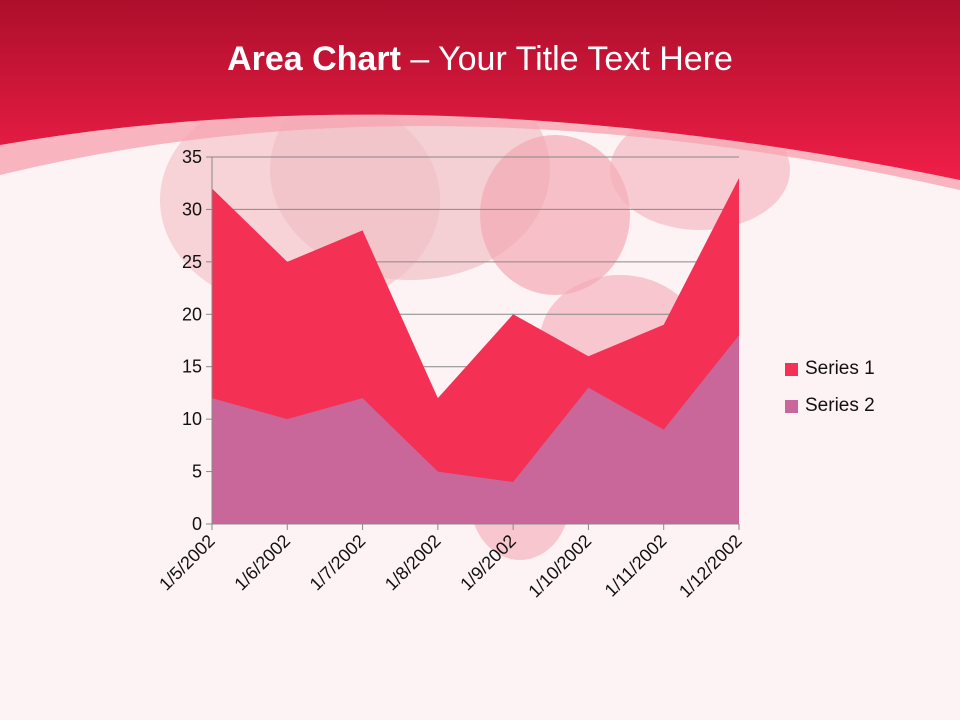 The height and width of the screenshot is (720, 960). Describe the element at coordinates (197, 524) in the screenshot. I see `y-tick-label: 0` at that location.